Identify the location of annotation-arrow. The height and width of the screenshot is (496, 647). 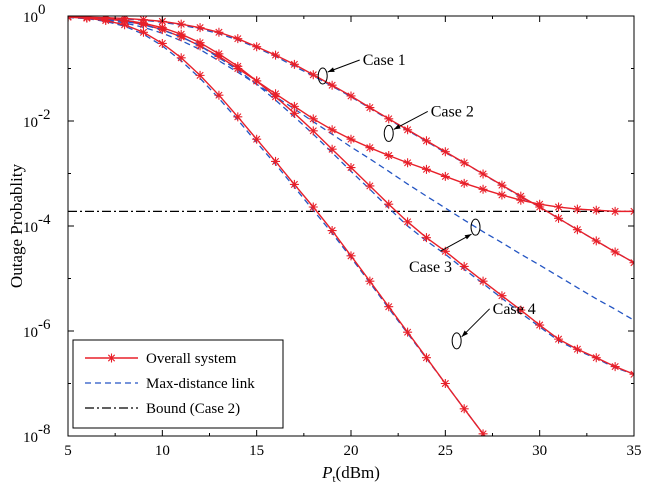
(476, 323).